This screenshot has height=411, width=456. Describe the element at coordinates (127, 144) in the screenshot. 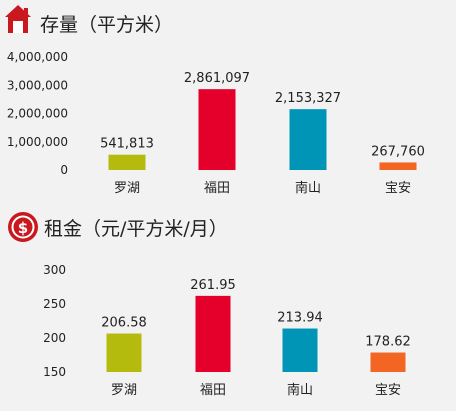

I see `stock-data-label: 541,813` at that location.